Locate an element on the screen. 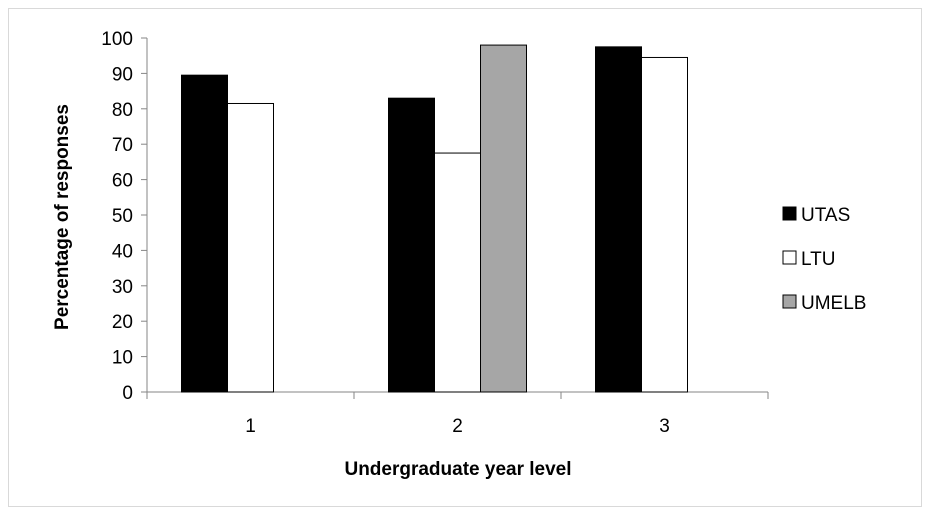 This screenshot has height=511, width=926. y-axis: 0 10 20 30 40 50 60 70 80 90 100 is located at coordinates (124, 216).